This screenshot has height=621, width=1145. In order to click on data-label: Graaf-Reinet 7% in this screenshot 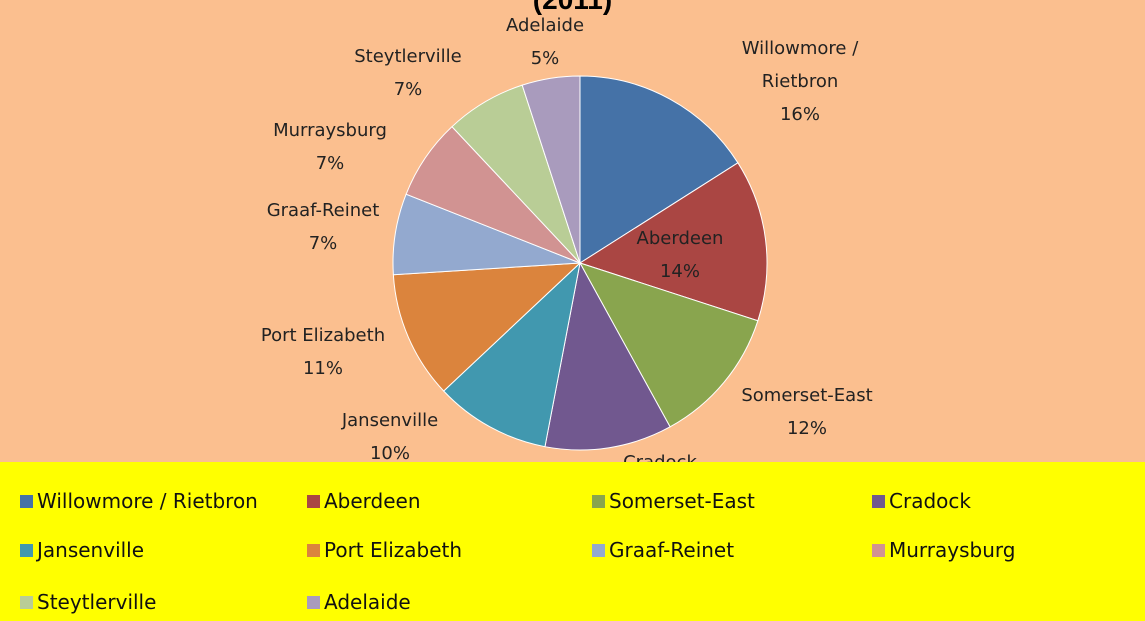, I will do `click(323, 227)`.